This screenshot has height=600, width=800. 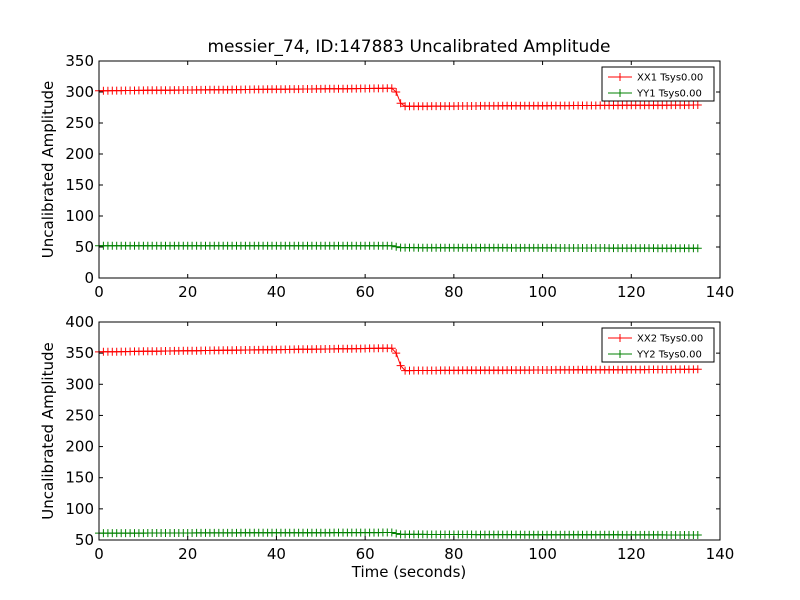 What do you see at coordinates (670, 78) in the screenshot?
I see `legend-label: XX1 Tsys0.00` at bounding box center [670, 78].